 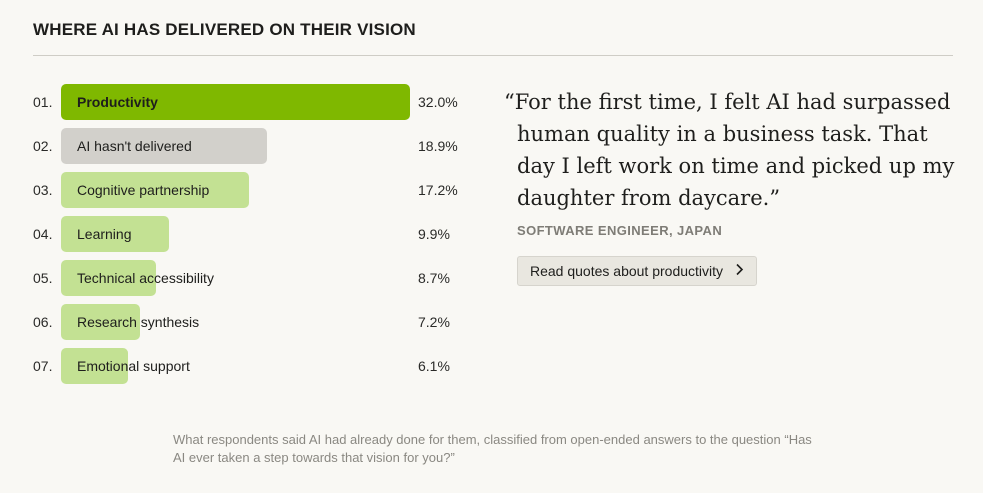 I want to click on bar-label: Research synthesis, so click(x=138, y=322).